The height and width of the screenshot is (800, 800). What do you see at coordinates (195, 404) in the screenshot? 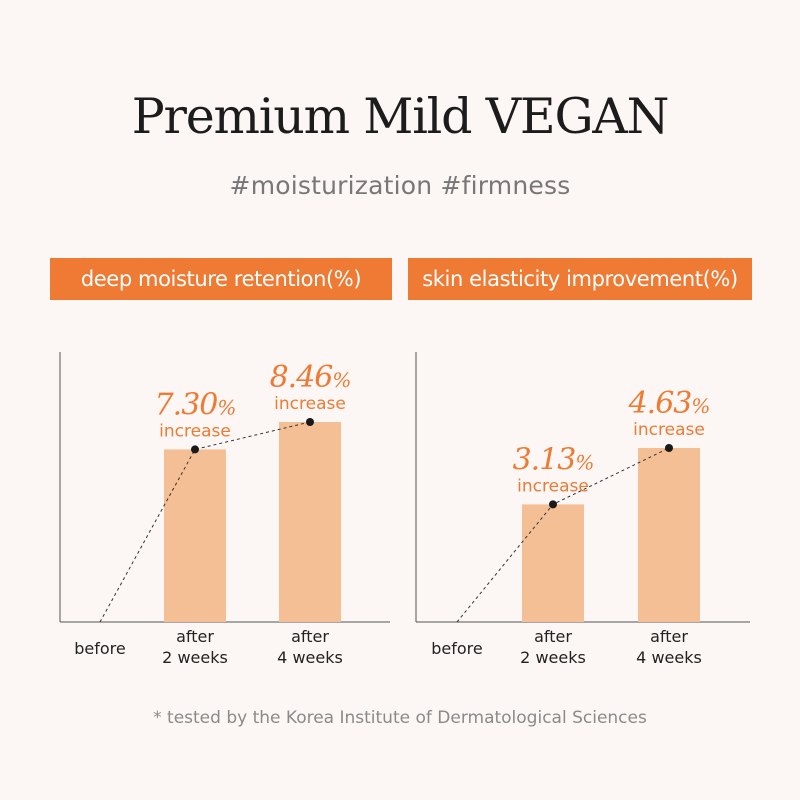
I see `data-label-value: 7.30%` at bounding box center [195, 404].